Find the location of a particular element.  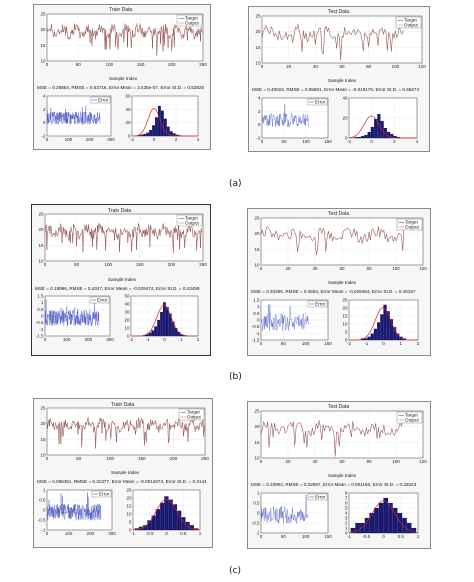

main-xtick-label: 120 is located at coordinates (423, 268).